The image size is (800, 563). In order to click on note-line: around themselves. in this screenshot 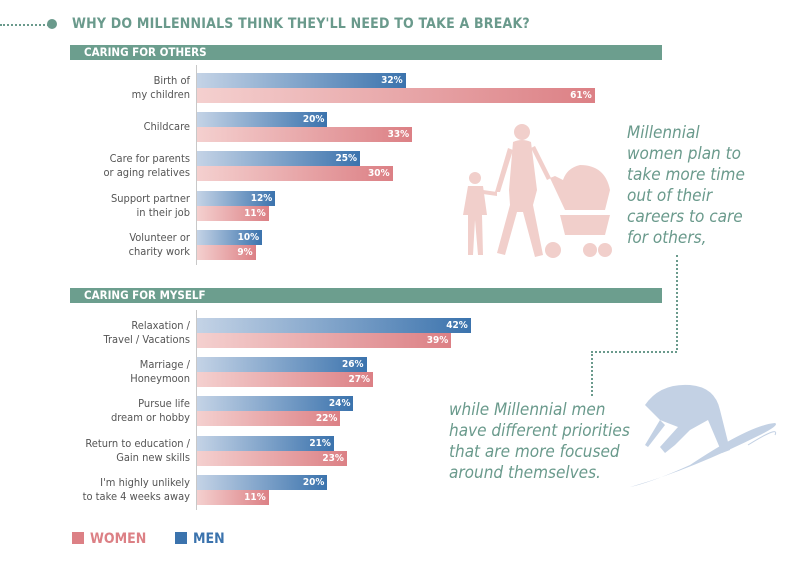, I will do `click(525, 473)`.